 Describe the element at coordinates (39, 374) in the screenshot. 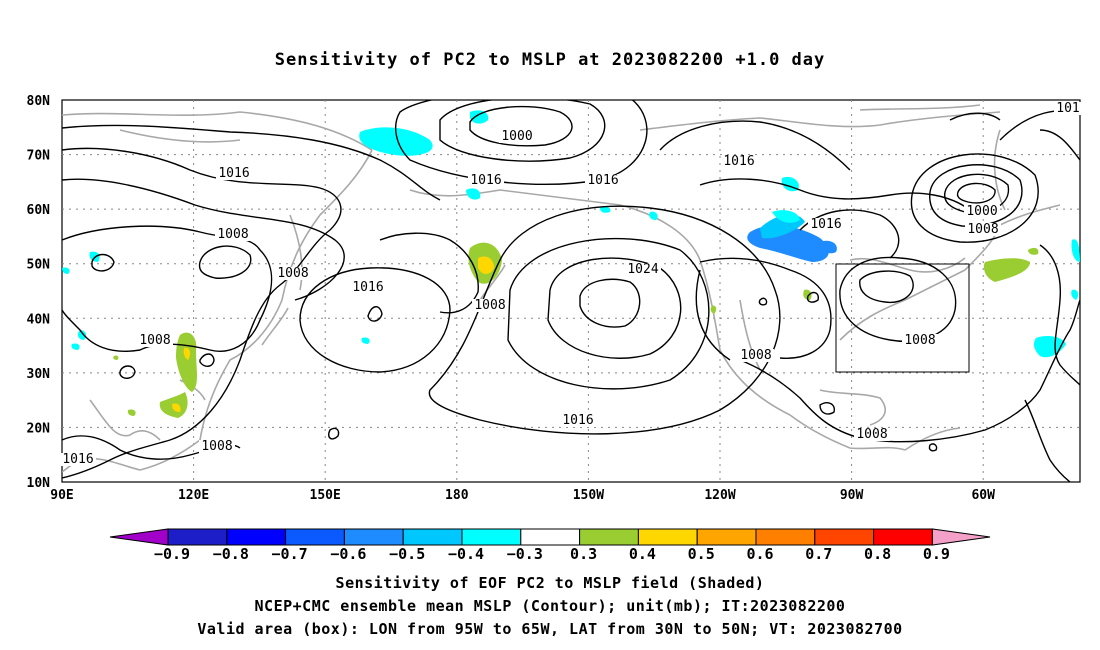

I see `lat-label: 30N` at that location.